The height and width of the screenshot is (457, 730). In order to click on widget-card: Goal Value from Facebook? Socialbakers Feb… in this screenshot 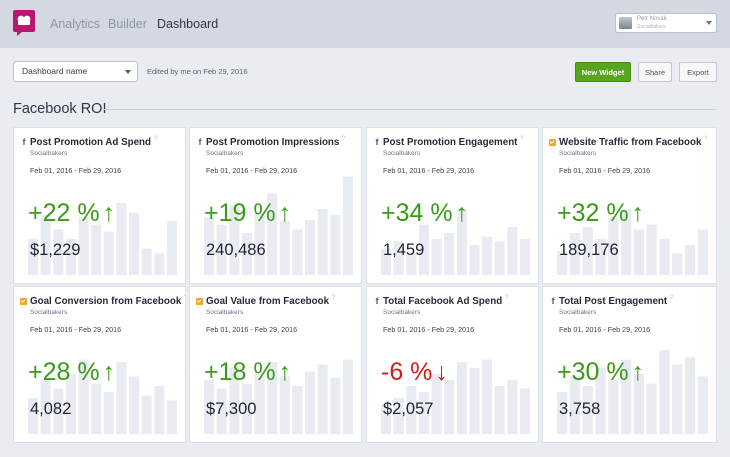, I will do `click(275, 364)`.